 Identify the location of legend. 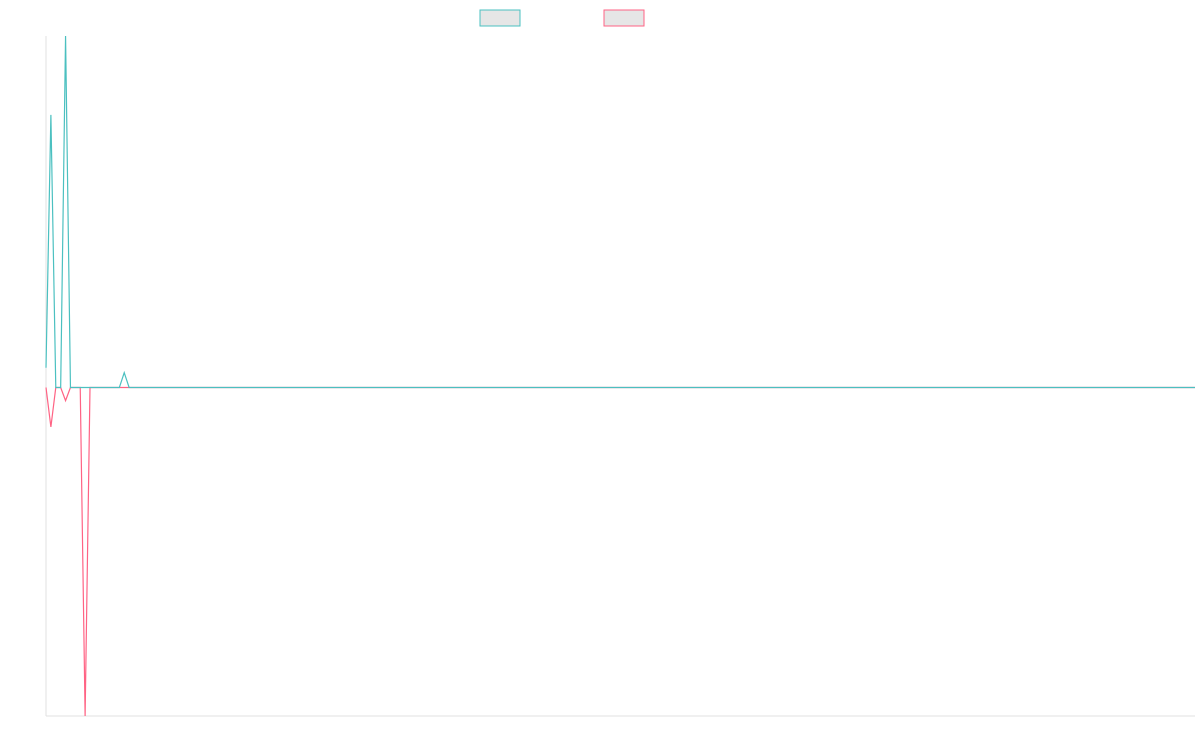
(562, 18).